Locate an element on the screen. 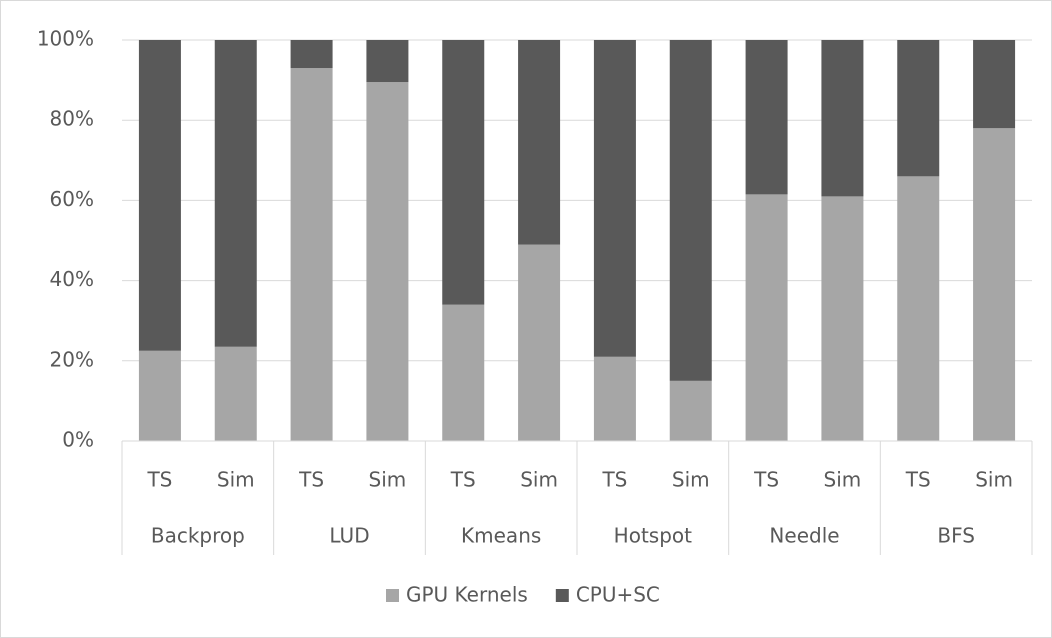 The width and height of the screenshot is (1052, 638). y-tick-label: 0% is located at coordinates (78, 440).